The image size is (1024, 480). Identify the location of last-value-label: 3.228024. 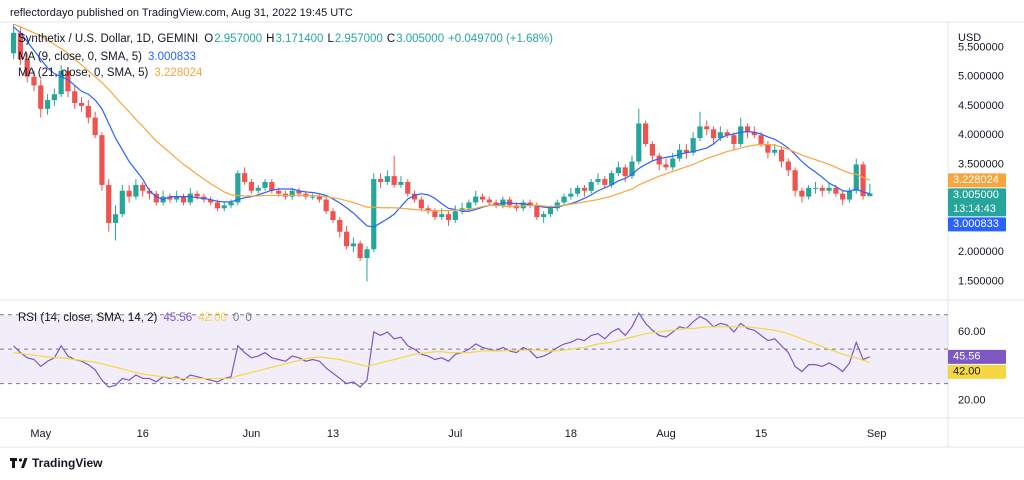
(976, 180).